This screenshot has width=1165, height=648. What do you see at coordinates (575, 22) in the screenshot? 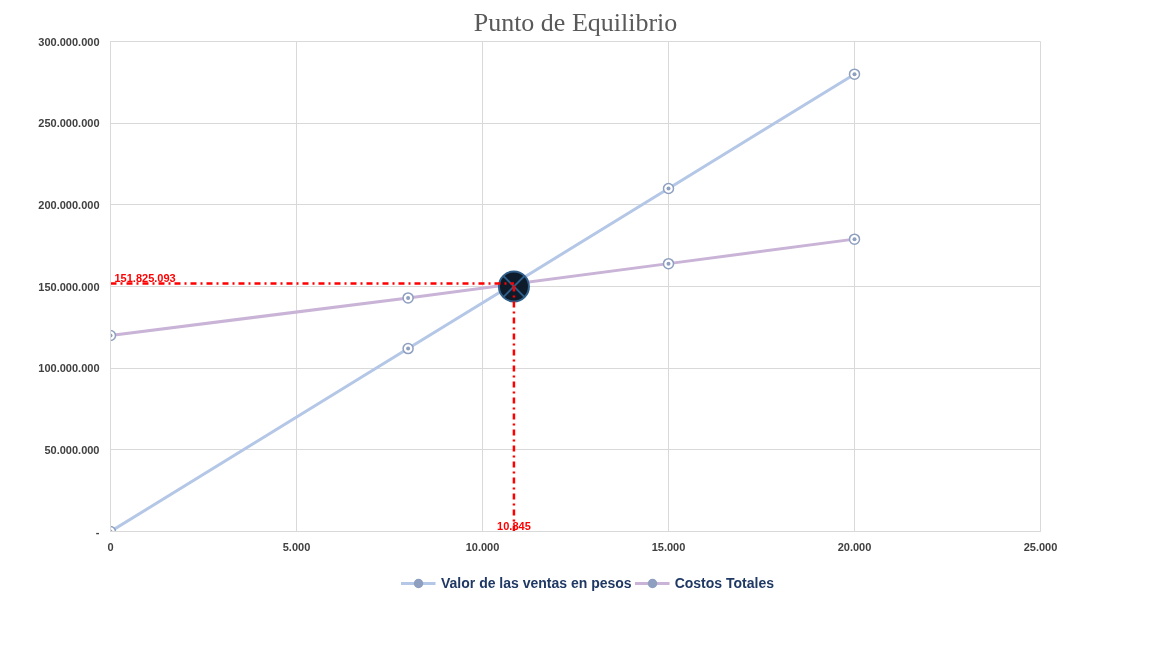
I see `chart-title: Punto de Equilibrio` at bounding box center [575, 22].